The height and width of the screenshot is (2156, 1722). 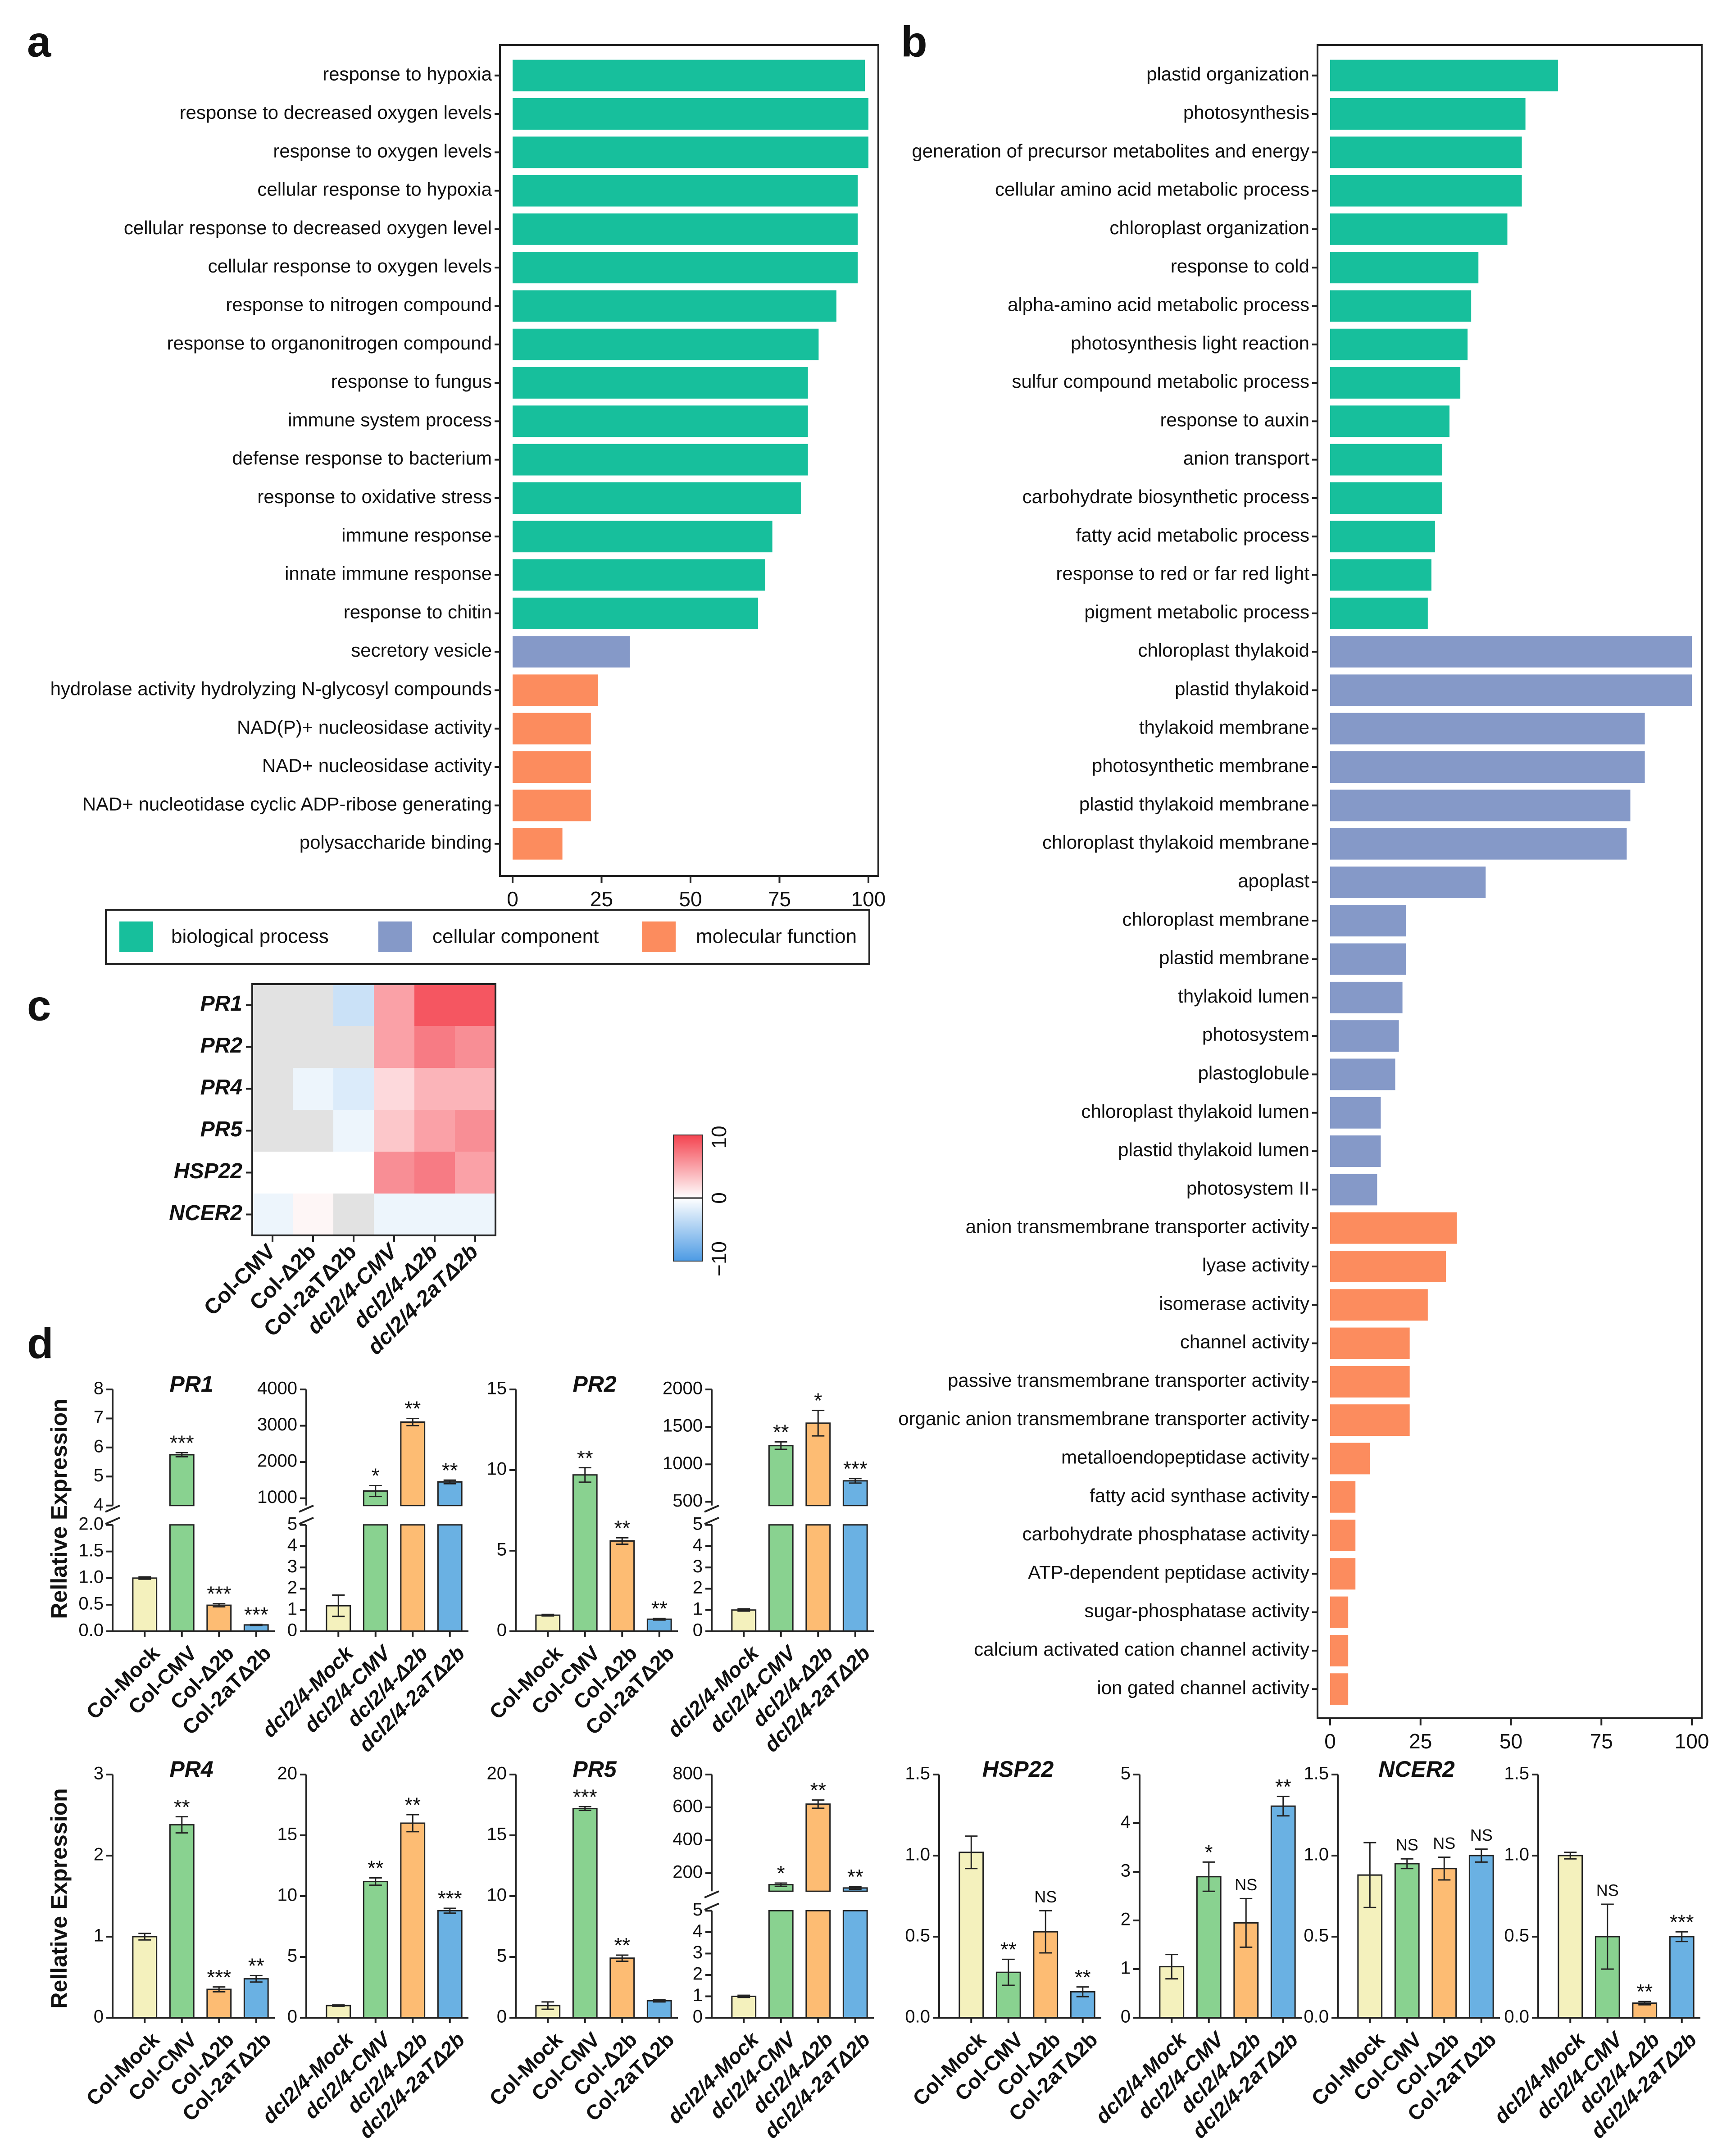 What do you see at coordinates (364, 727) in the screenshot?
I see `category-label: NAD(P)+ nucleosidase activity` at bounding box center [364, 727].